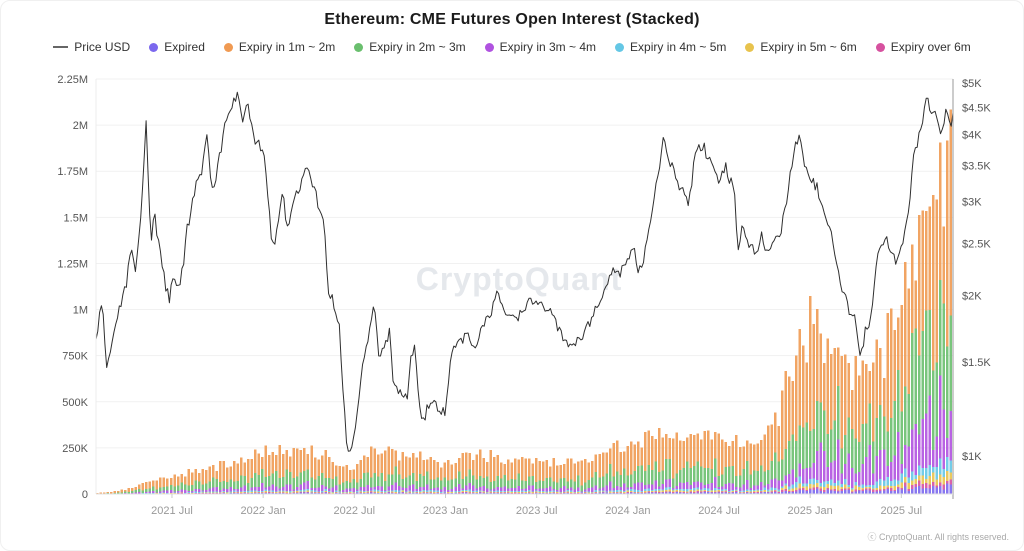  What do you see at coordinates (61, 47) in the screenshot?
I see `price-line-dash-icon` at bounding box center [61, 47].